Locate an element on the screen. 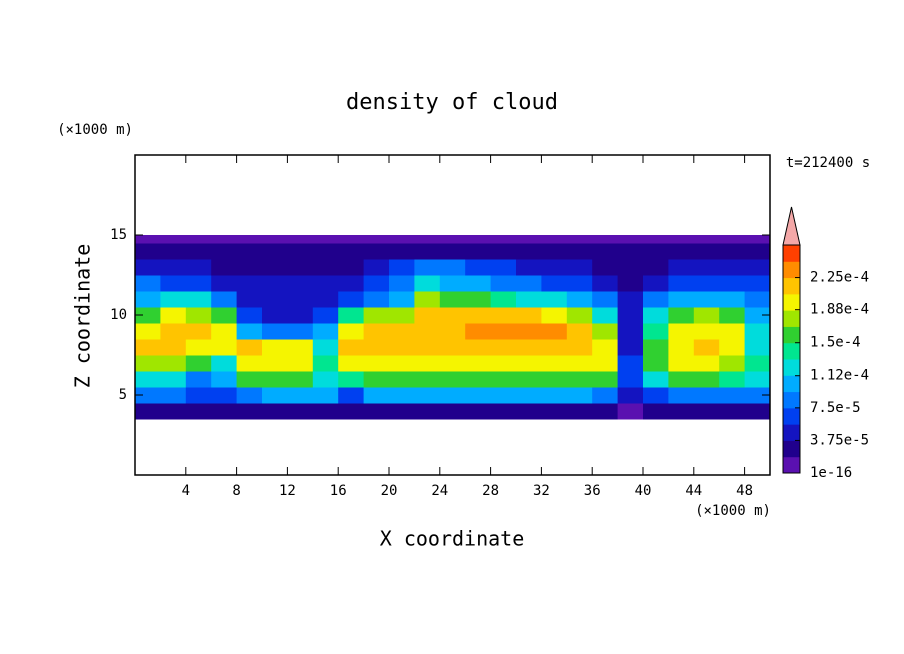  colorbar-tick-label: 3.75e-5 is located at coordinates (839, 440).